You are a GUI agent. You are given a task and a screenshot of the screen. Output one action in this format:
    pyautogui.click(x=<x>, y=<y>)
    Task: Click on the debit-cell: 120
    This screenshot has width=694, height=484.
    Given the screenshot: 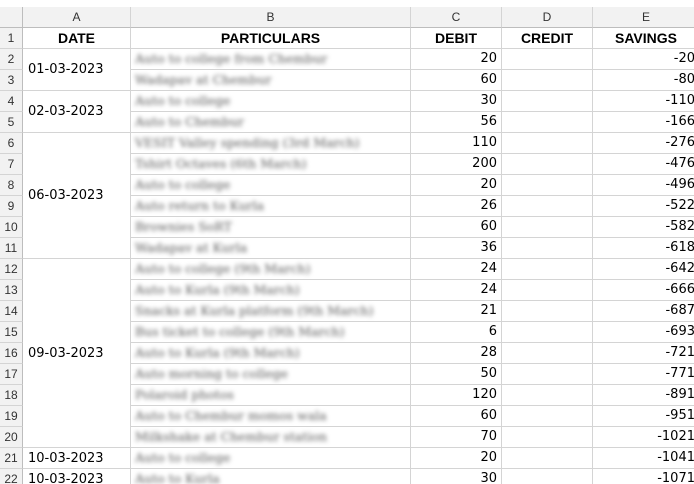 What is the action you would take?
    pyautogui.click(x=456, y=395)
    